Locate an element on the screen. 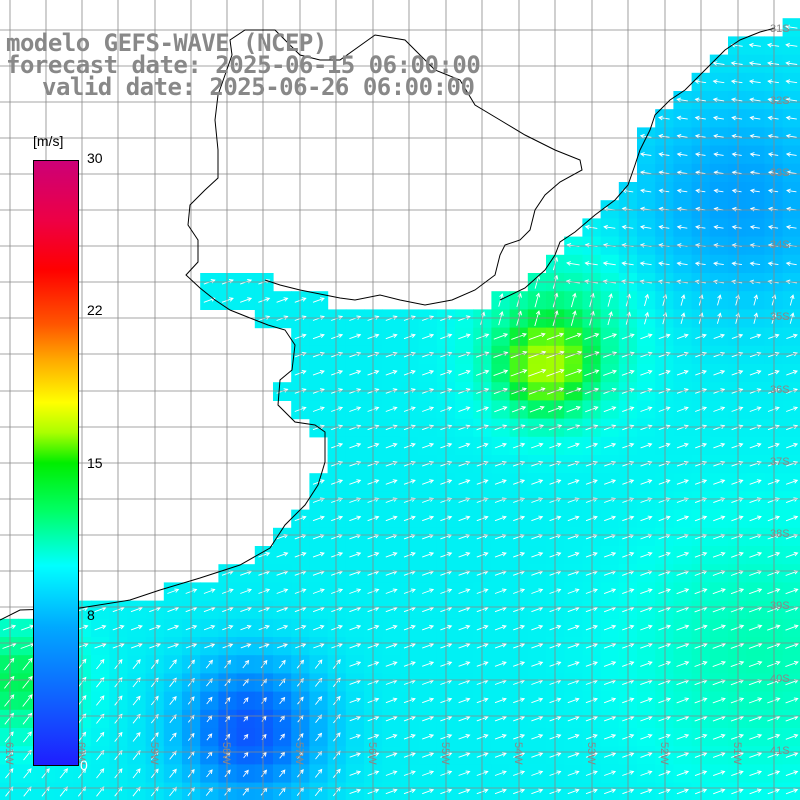  lat-label: 35S is located at coordinates (780, 317).